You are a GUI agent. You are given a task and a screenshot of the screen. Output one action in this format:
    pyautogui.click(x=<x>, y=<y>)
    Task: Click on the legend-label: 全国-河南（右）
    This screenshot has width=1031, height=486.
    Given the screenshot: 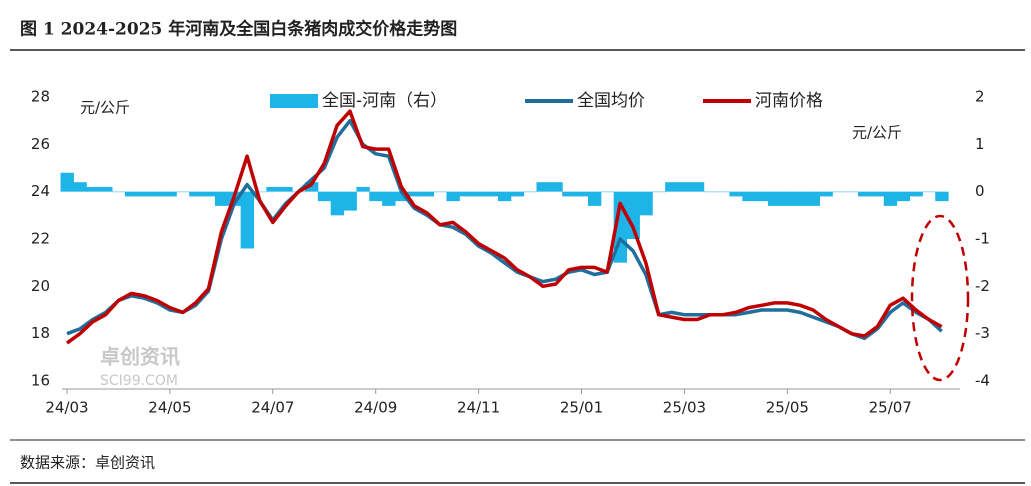 What is the action you would take?
    pyautogui.click(x=384, y=101)
    